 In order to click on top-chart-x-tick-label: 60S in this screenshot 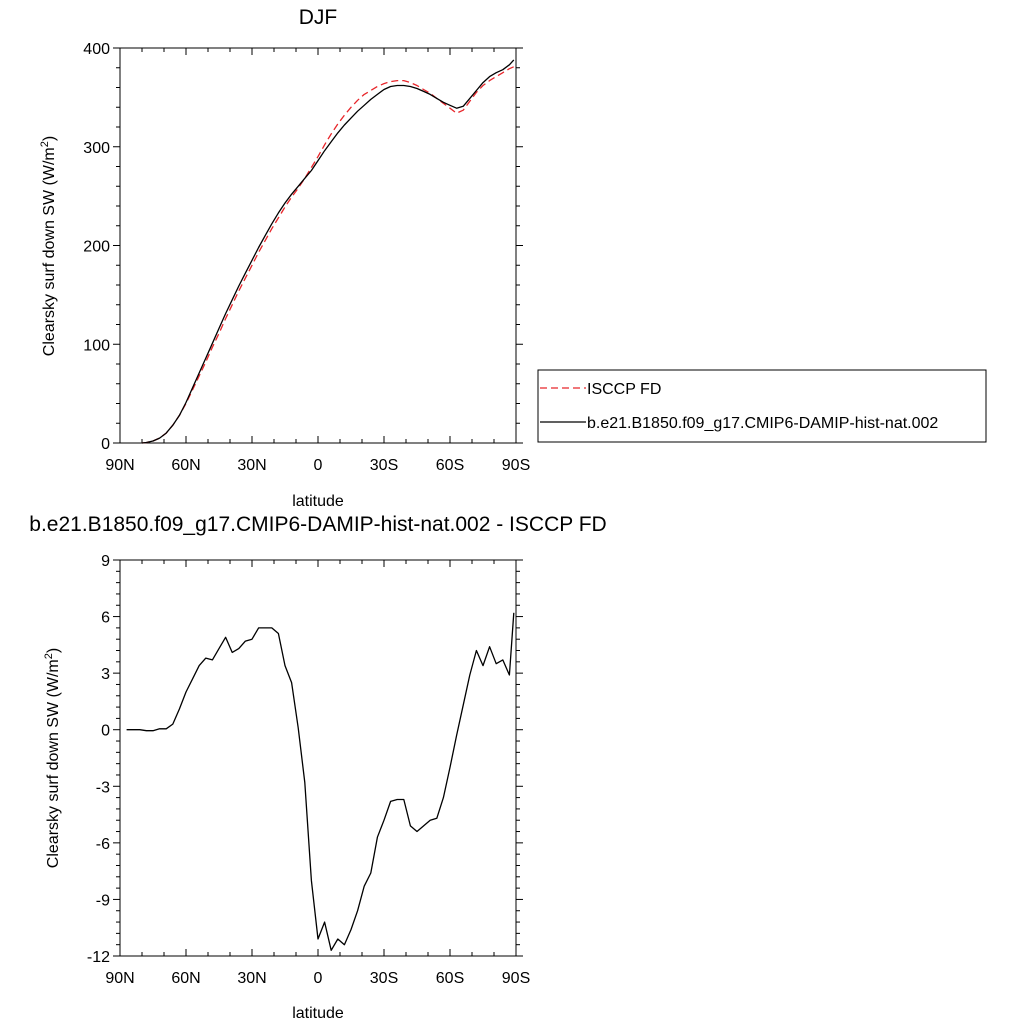, I will do `click(450, 465)`.